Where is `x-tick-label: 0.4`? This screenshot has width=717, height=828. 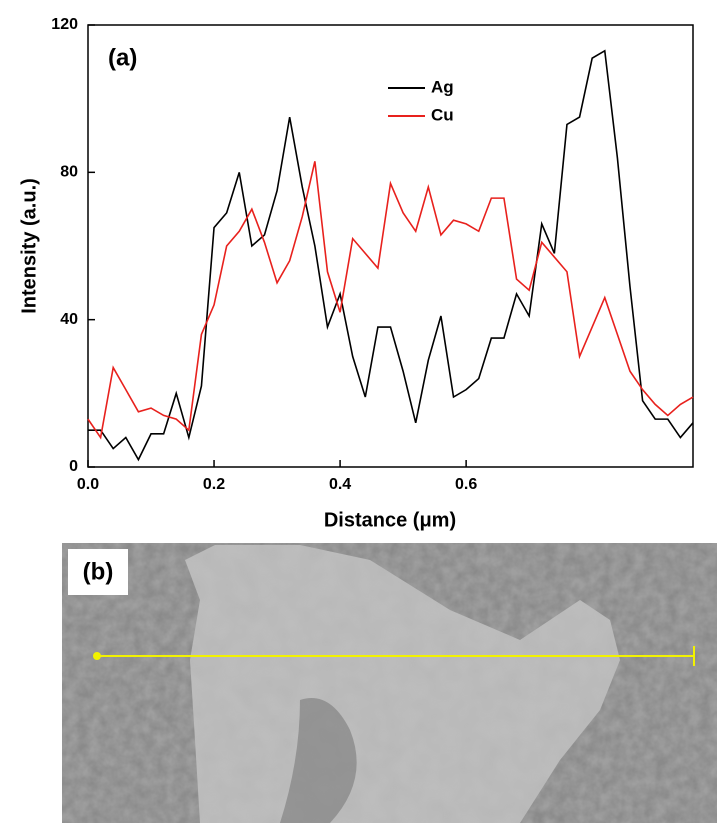 x-tick-label: 0.4 is located at coordinates (340, 484).